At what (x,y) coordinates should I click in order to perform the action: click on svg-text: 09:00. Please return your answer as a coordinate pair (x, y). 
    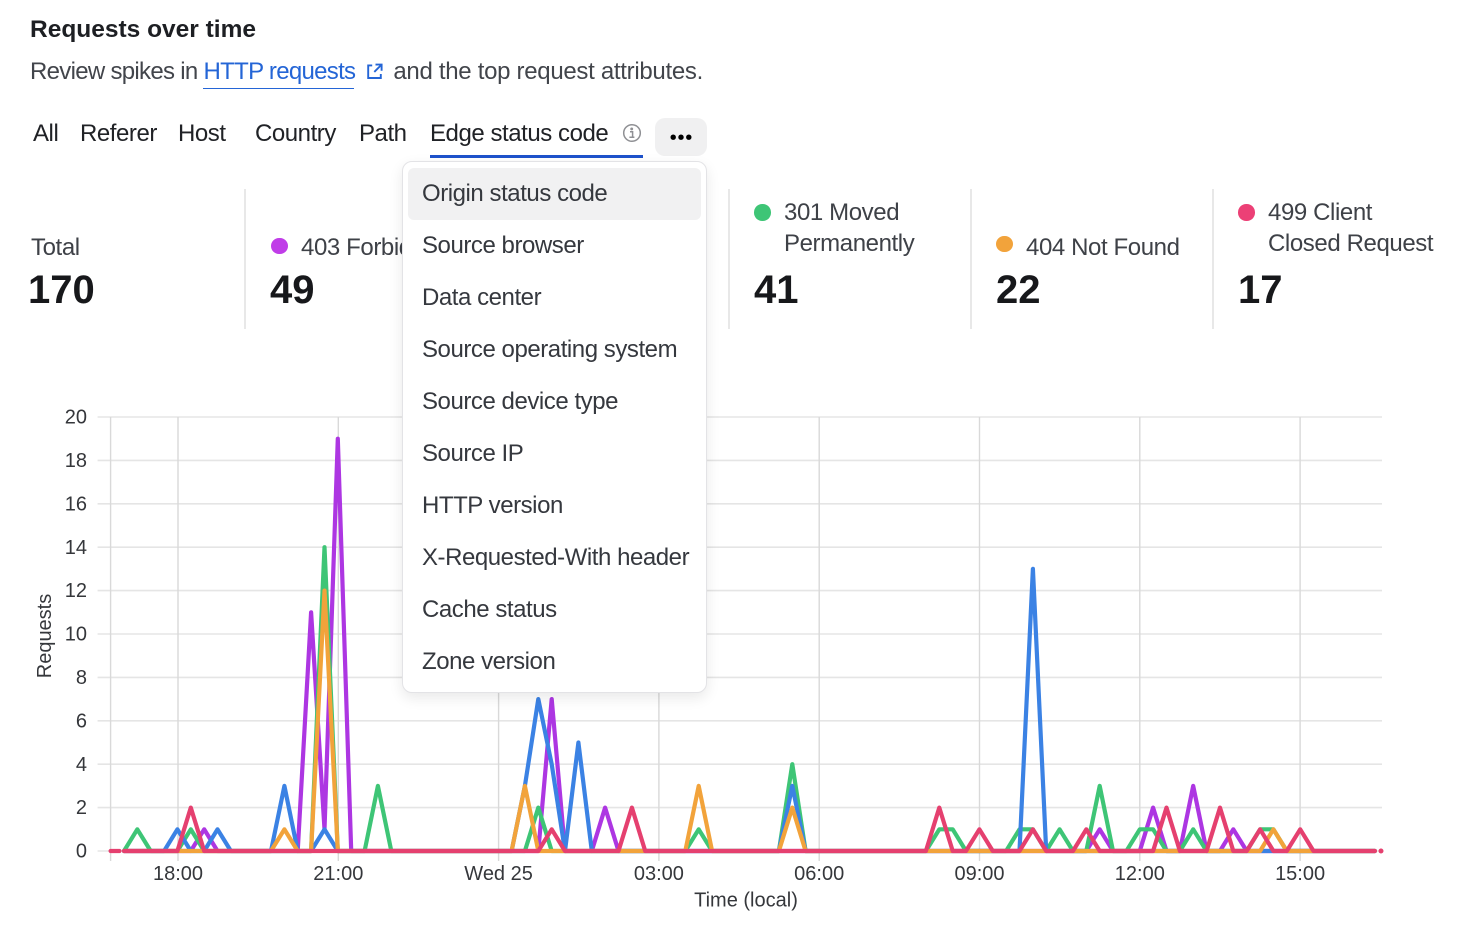
    Looking at the image, I should click on (979, 874).